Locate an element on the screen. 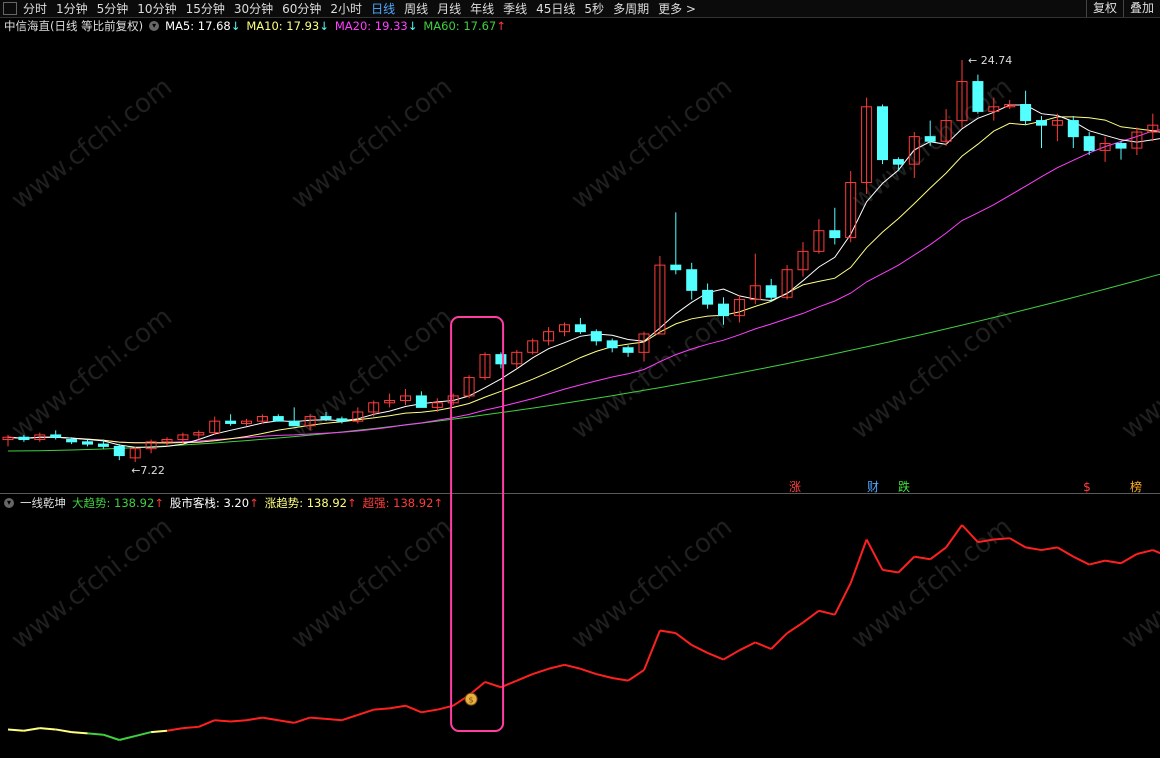  tab-period-11: 年线 is located at coordinates (482, 8).